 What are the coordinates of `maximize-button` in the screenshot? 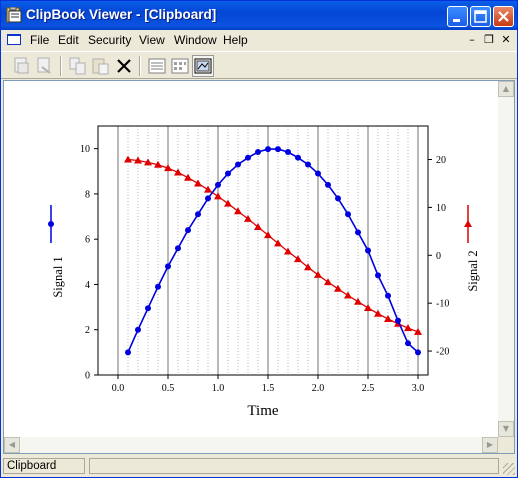 It's located at (480, 16).